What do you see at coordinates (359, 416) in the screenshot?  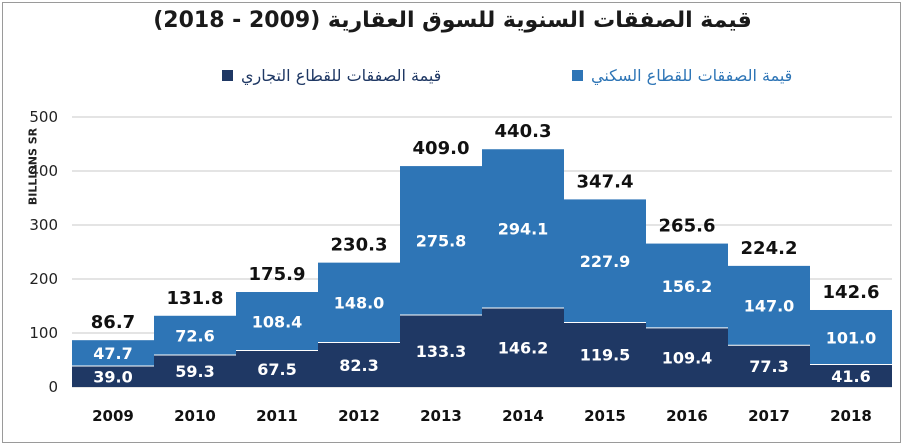 I see `x-tick-label: 2012` at bounding box center [359, 416].